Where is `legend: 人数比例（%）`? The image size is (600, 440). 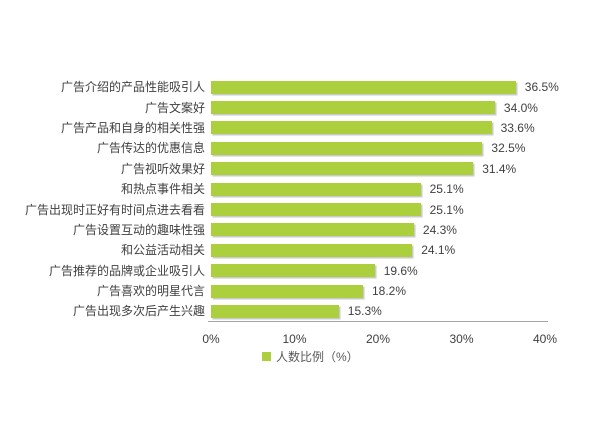 legend: 人数比例（%） is located at coordinates (310, 356).